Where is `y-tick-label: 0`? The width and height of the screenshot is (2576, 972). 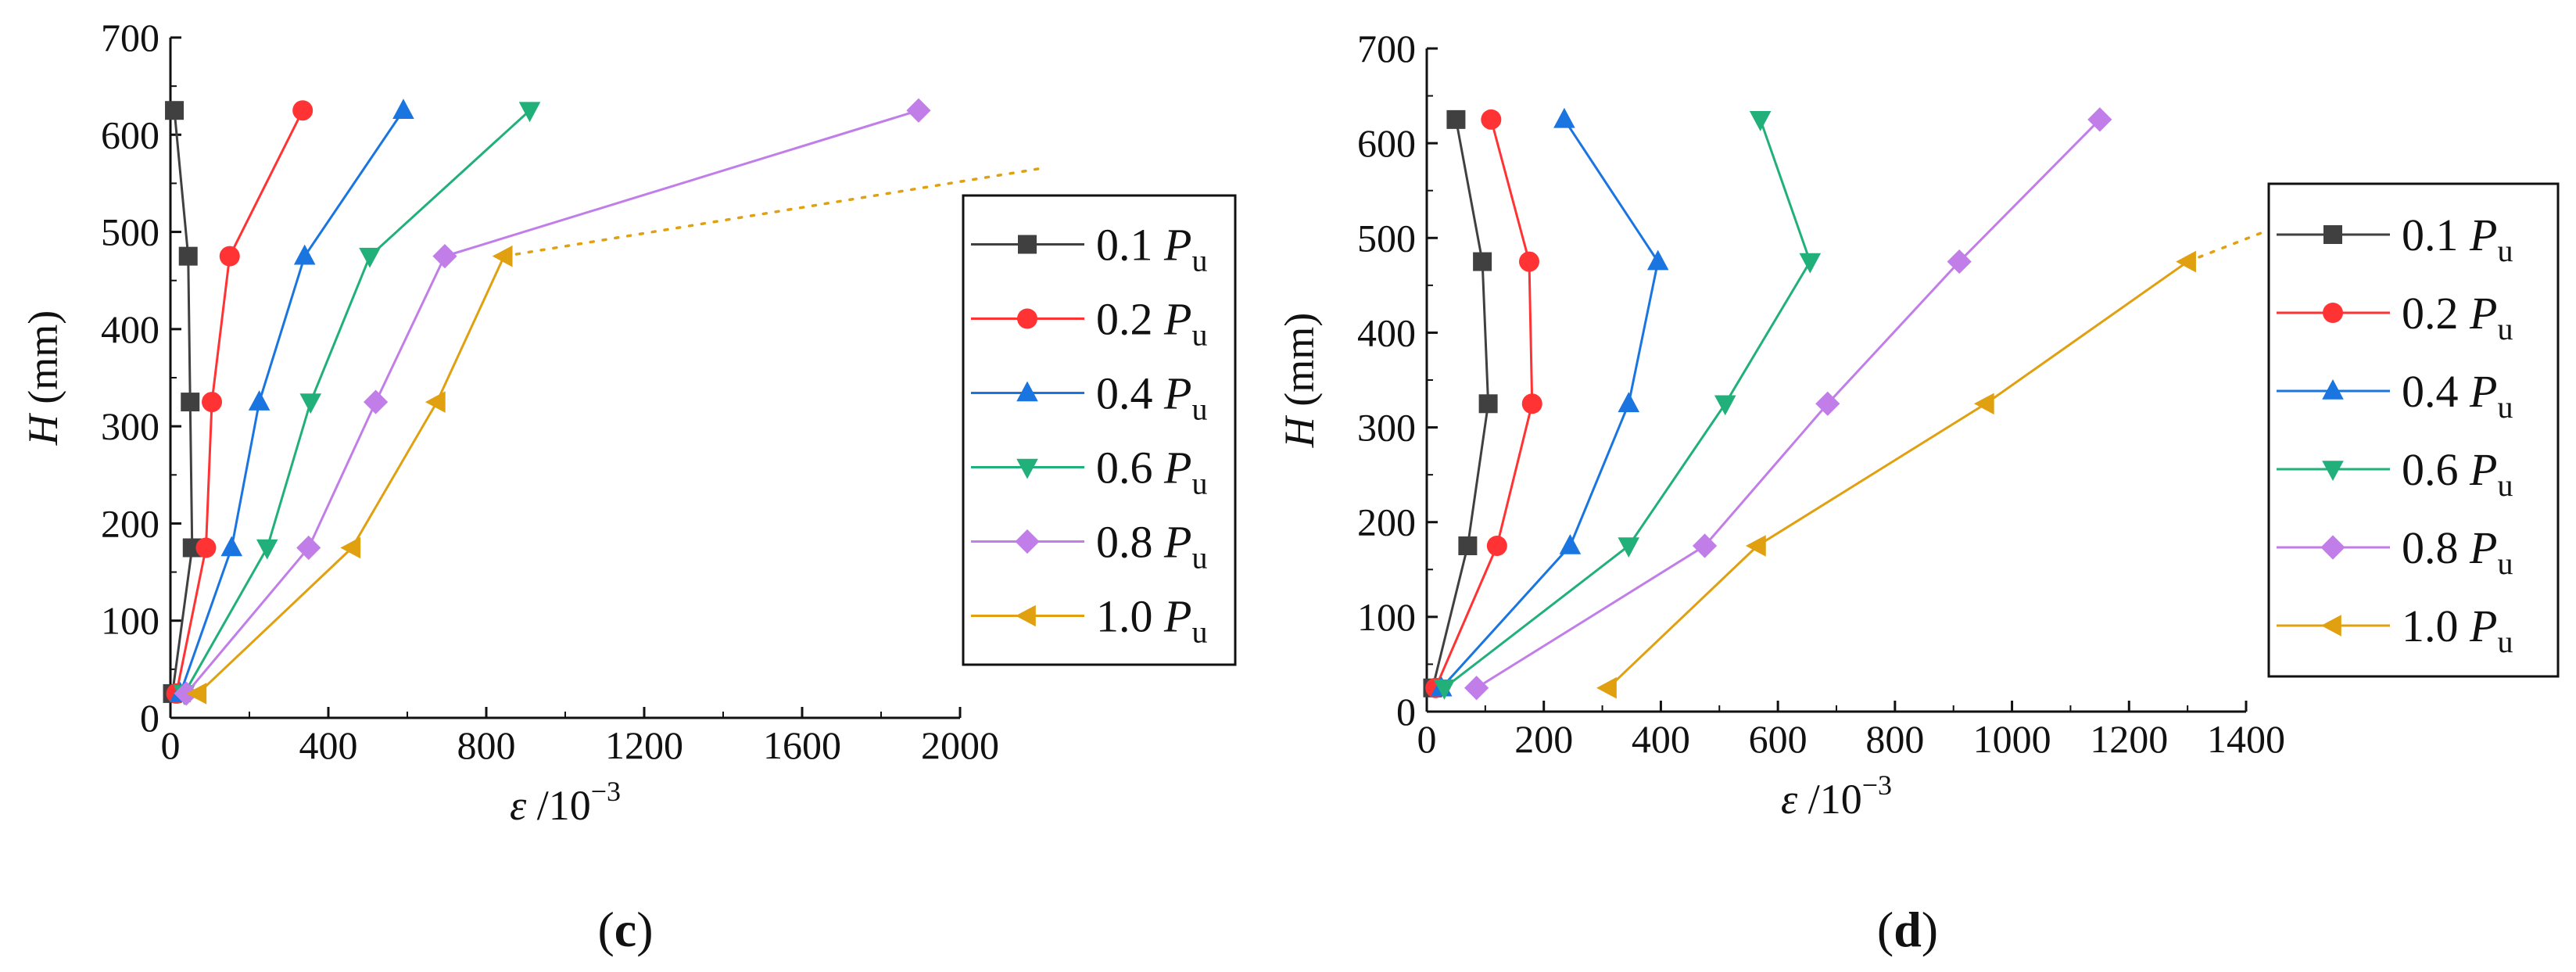
y-tick-label: 0 is located at coordinates (1406, 711).